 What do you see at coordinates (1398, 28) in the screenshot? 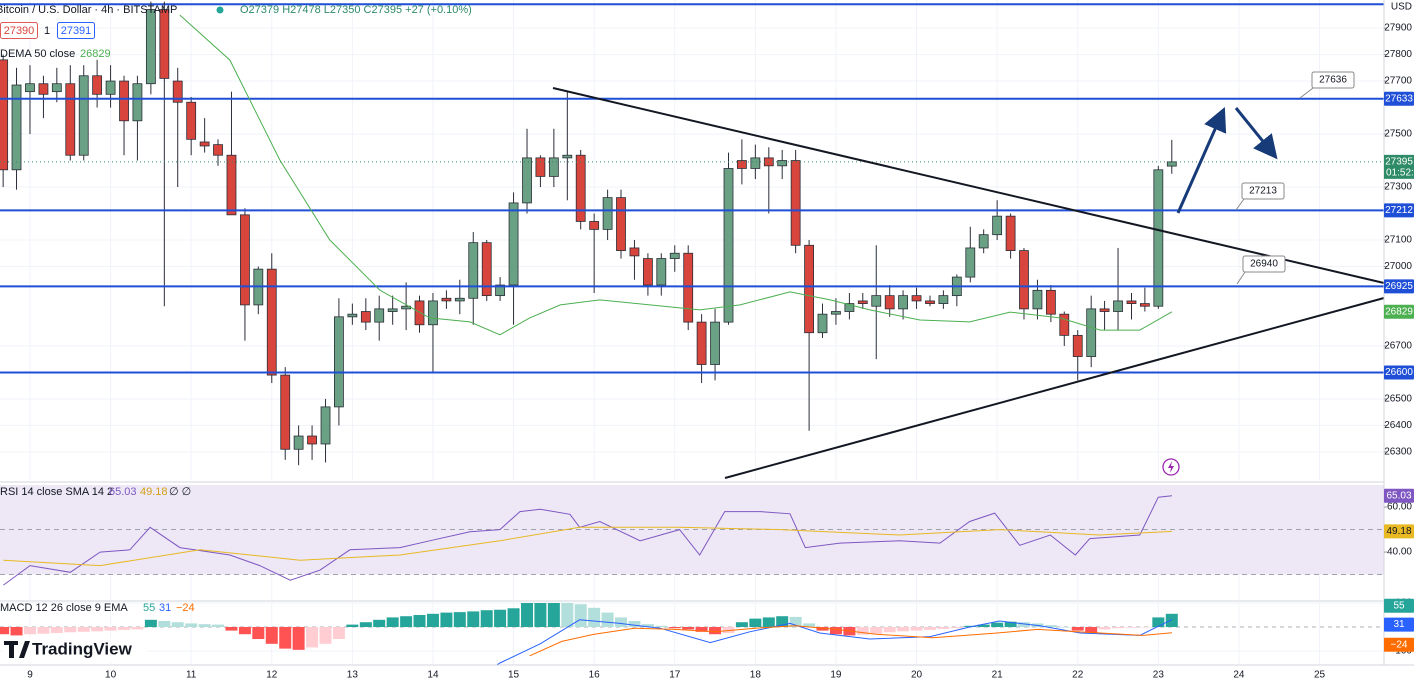
I see `y-tick-label: 27900` at bounding box center [1398, 28].